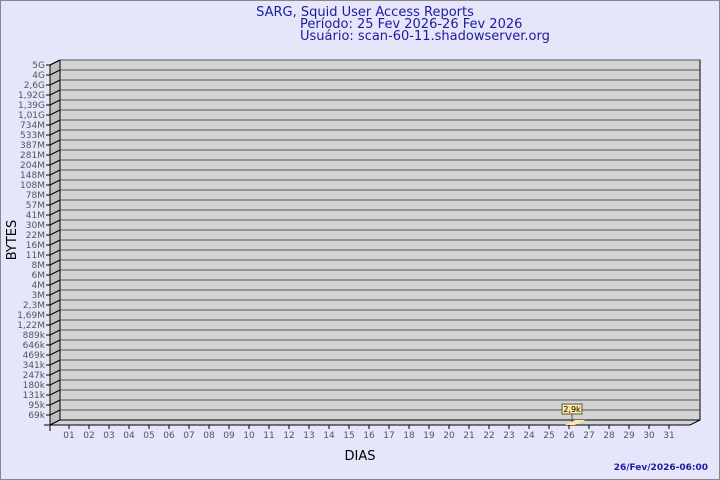 The width and height of the screenshot is (720, 480). Describe the element at coordinates (35, 226) in the screenshot. I see `y-tick-label: 30M` at that location.